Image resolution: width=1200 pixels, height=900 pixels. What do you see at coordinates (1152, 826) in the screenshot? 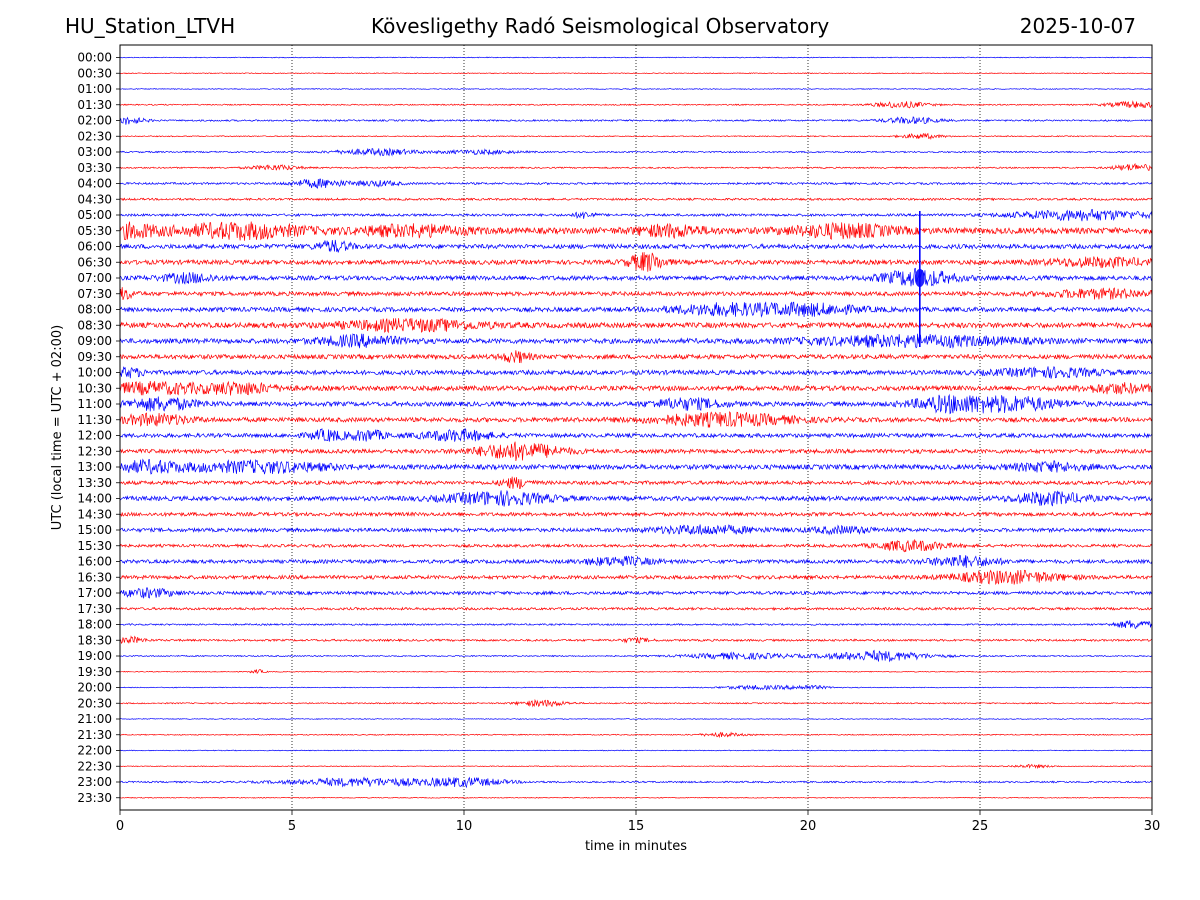
I see `x-tick-label: 30` at bounding box center [1152, 826].